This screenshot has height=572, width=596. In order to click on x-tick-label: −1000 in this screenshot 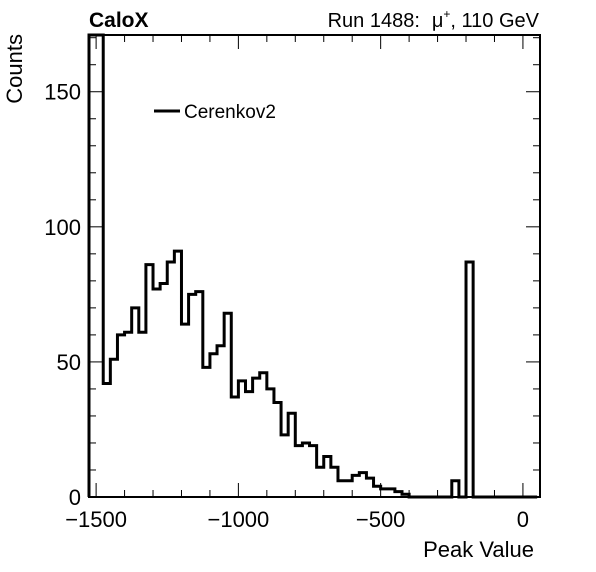, I will do `click(238, 519)`.